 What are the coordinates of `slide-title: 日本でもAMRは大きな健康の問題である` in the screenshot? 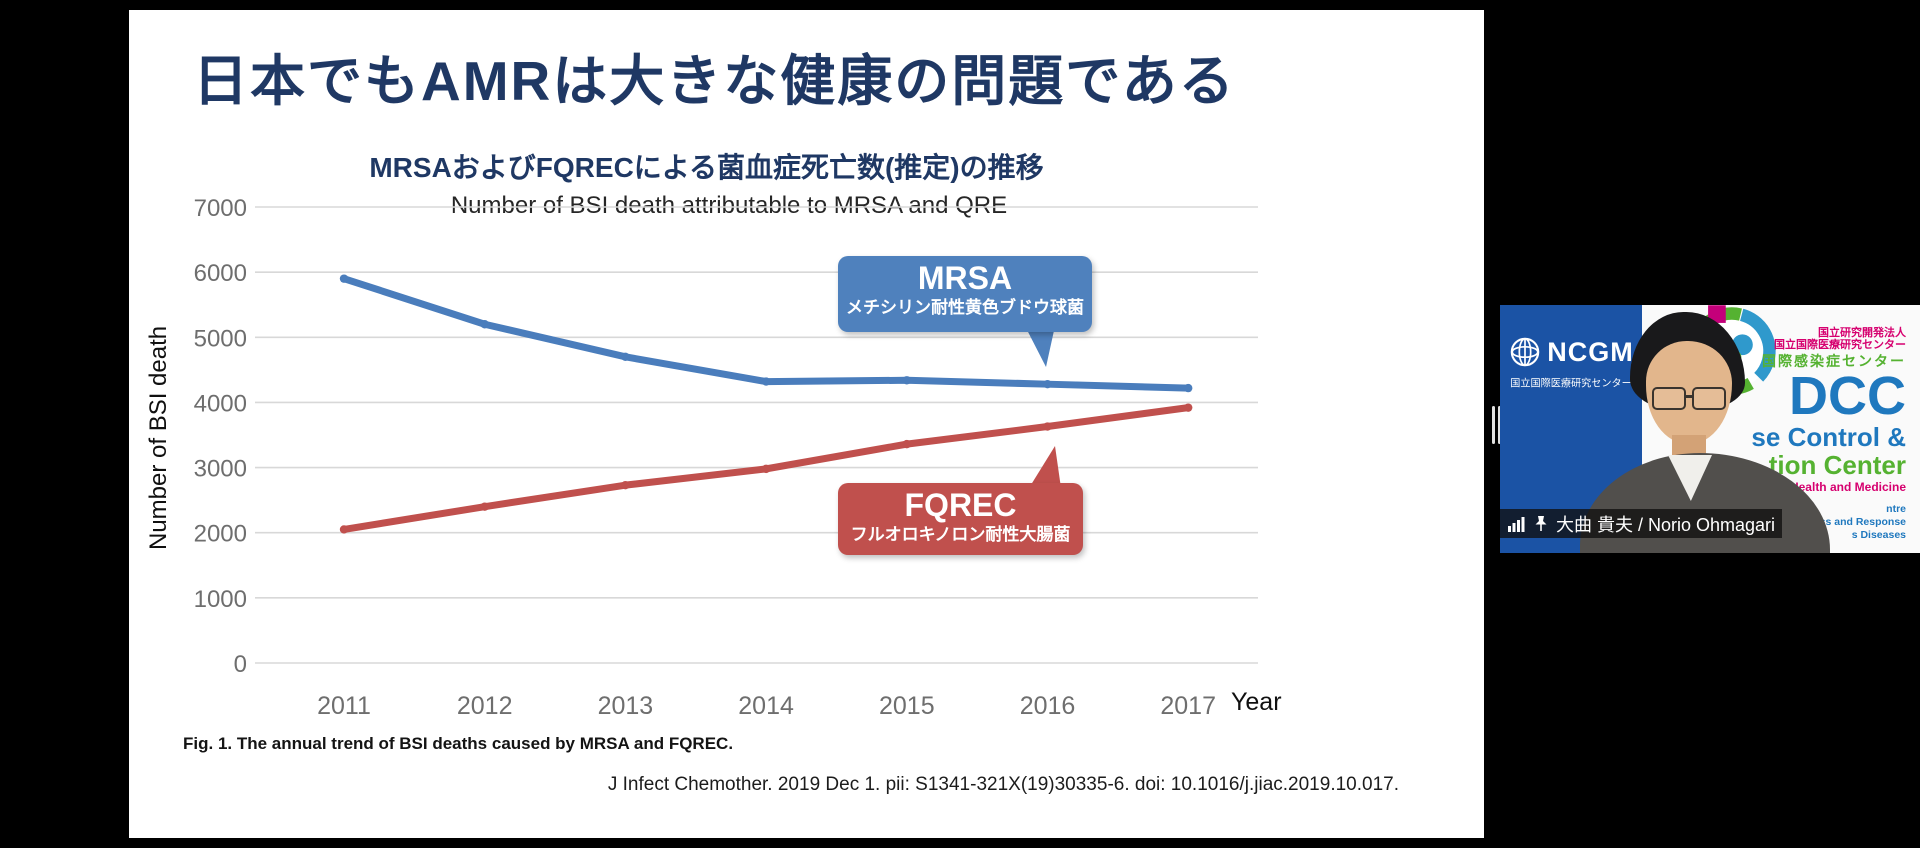 It's located at (714, 81).